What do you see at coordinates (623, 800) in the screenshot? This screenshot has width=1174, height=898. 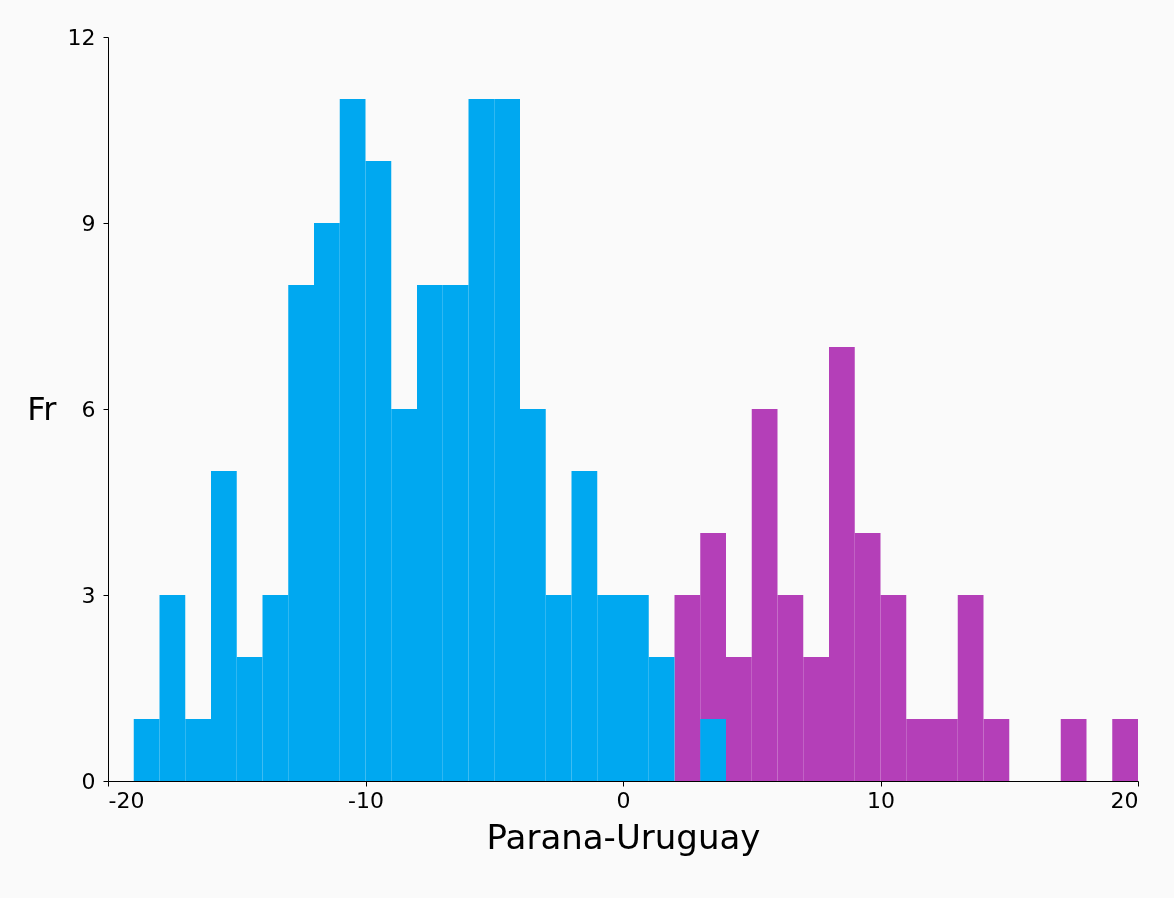 I see `x-tick-label: 0` at bounding box center [623, 800].